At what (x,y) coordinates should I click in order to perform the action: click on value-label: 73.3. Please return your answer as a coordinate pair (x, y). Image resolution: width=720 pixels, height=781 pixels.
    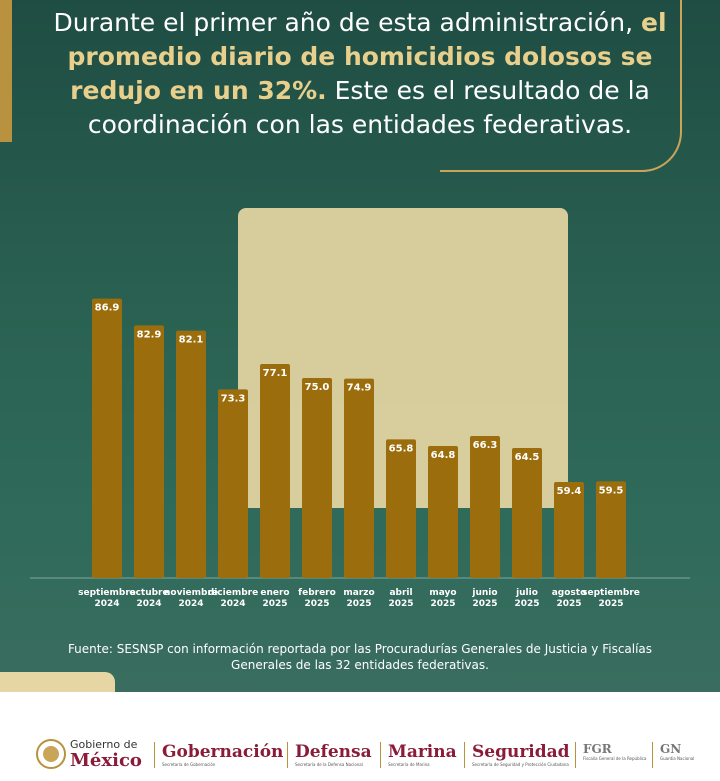
    Looking at the image, I should click on (233, 398).